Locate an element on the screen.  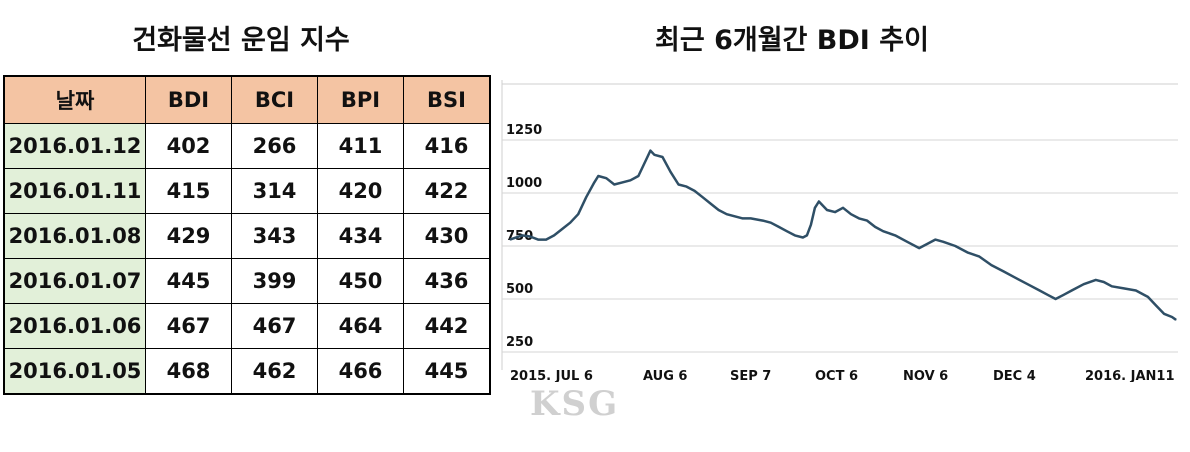
table-title: 건화물선 운임 지수 is located at coordinates (241, 40).